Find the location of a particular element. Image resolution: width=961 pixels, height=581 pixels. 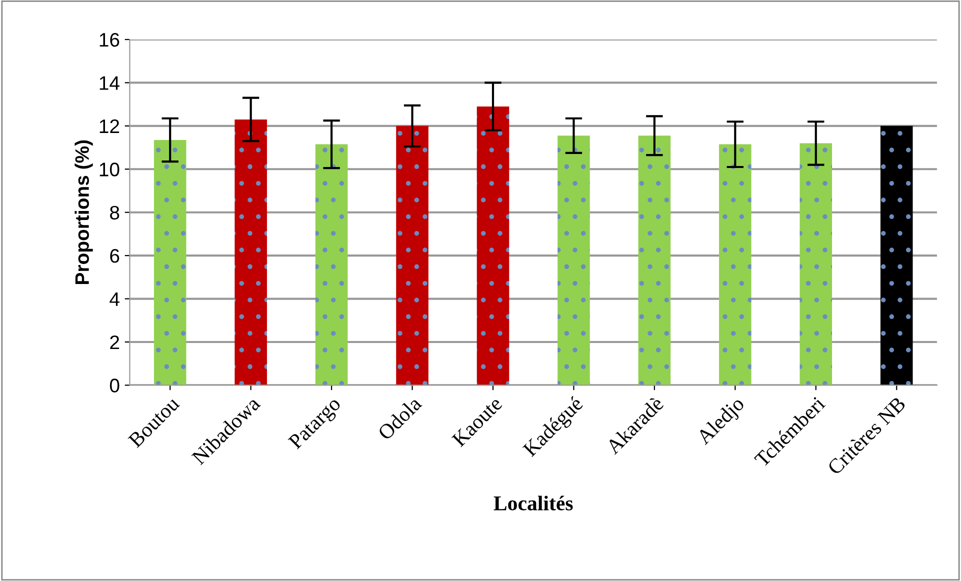

y-tick-label: 12 is located at coordinates (110, 126).